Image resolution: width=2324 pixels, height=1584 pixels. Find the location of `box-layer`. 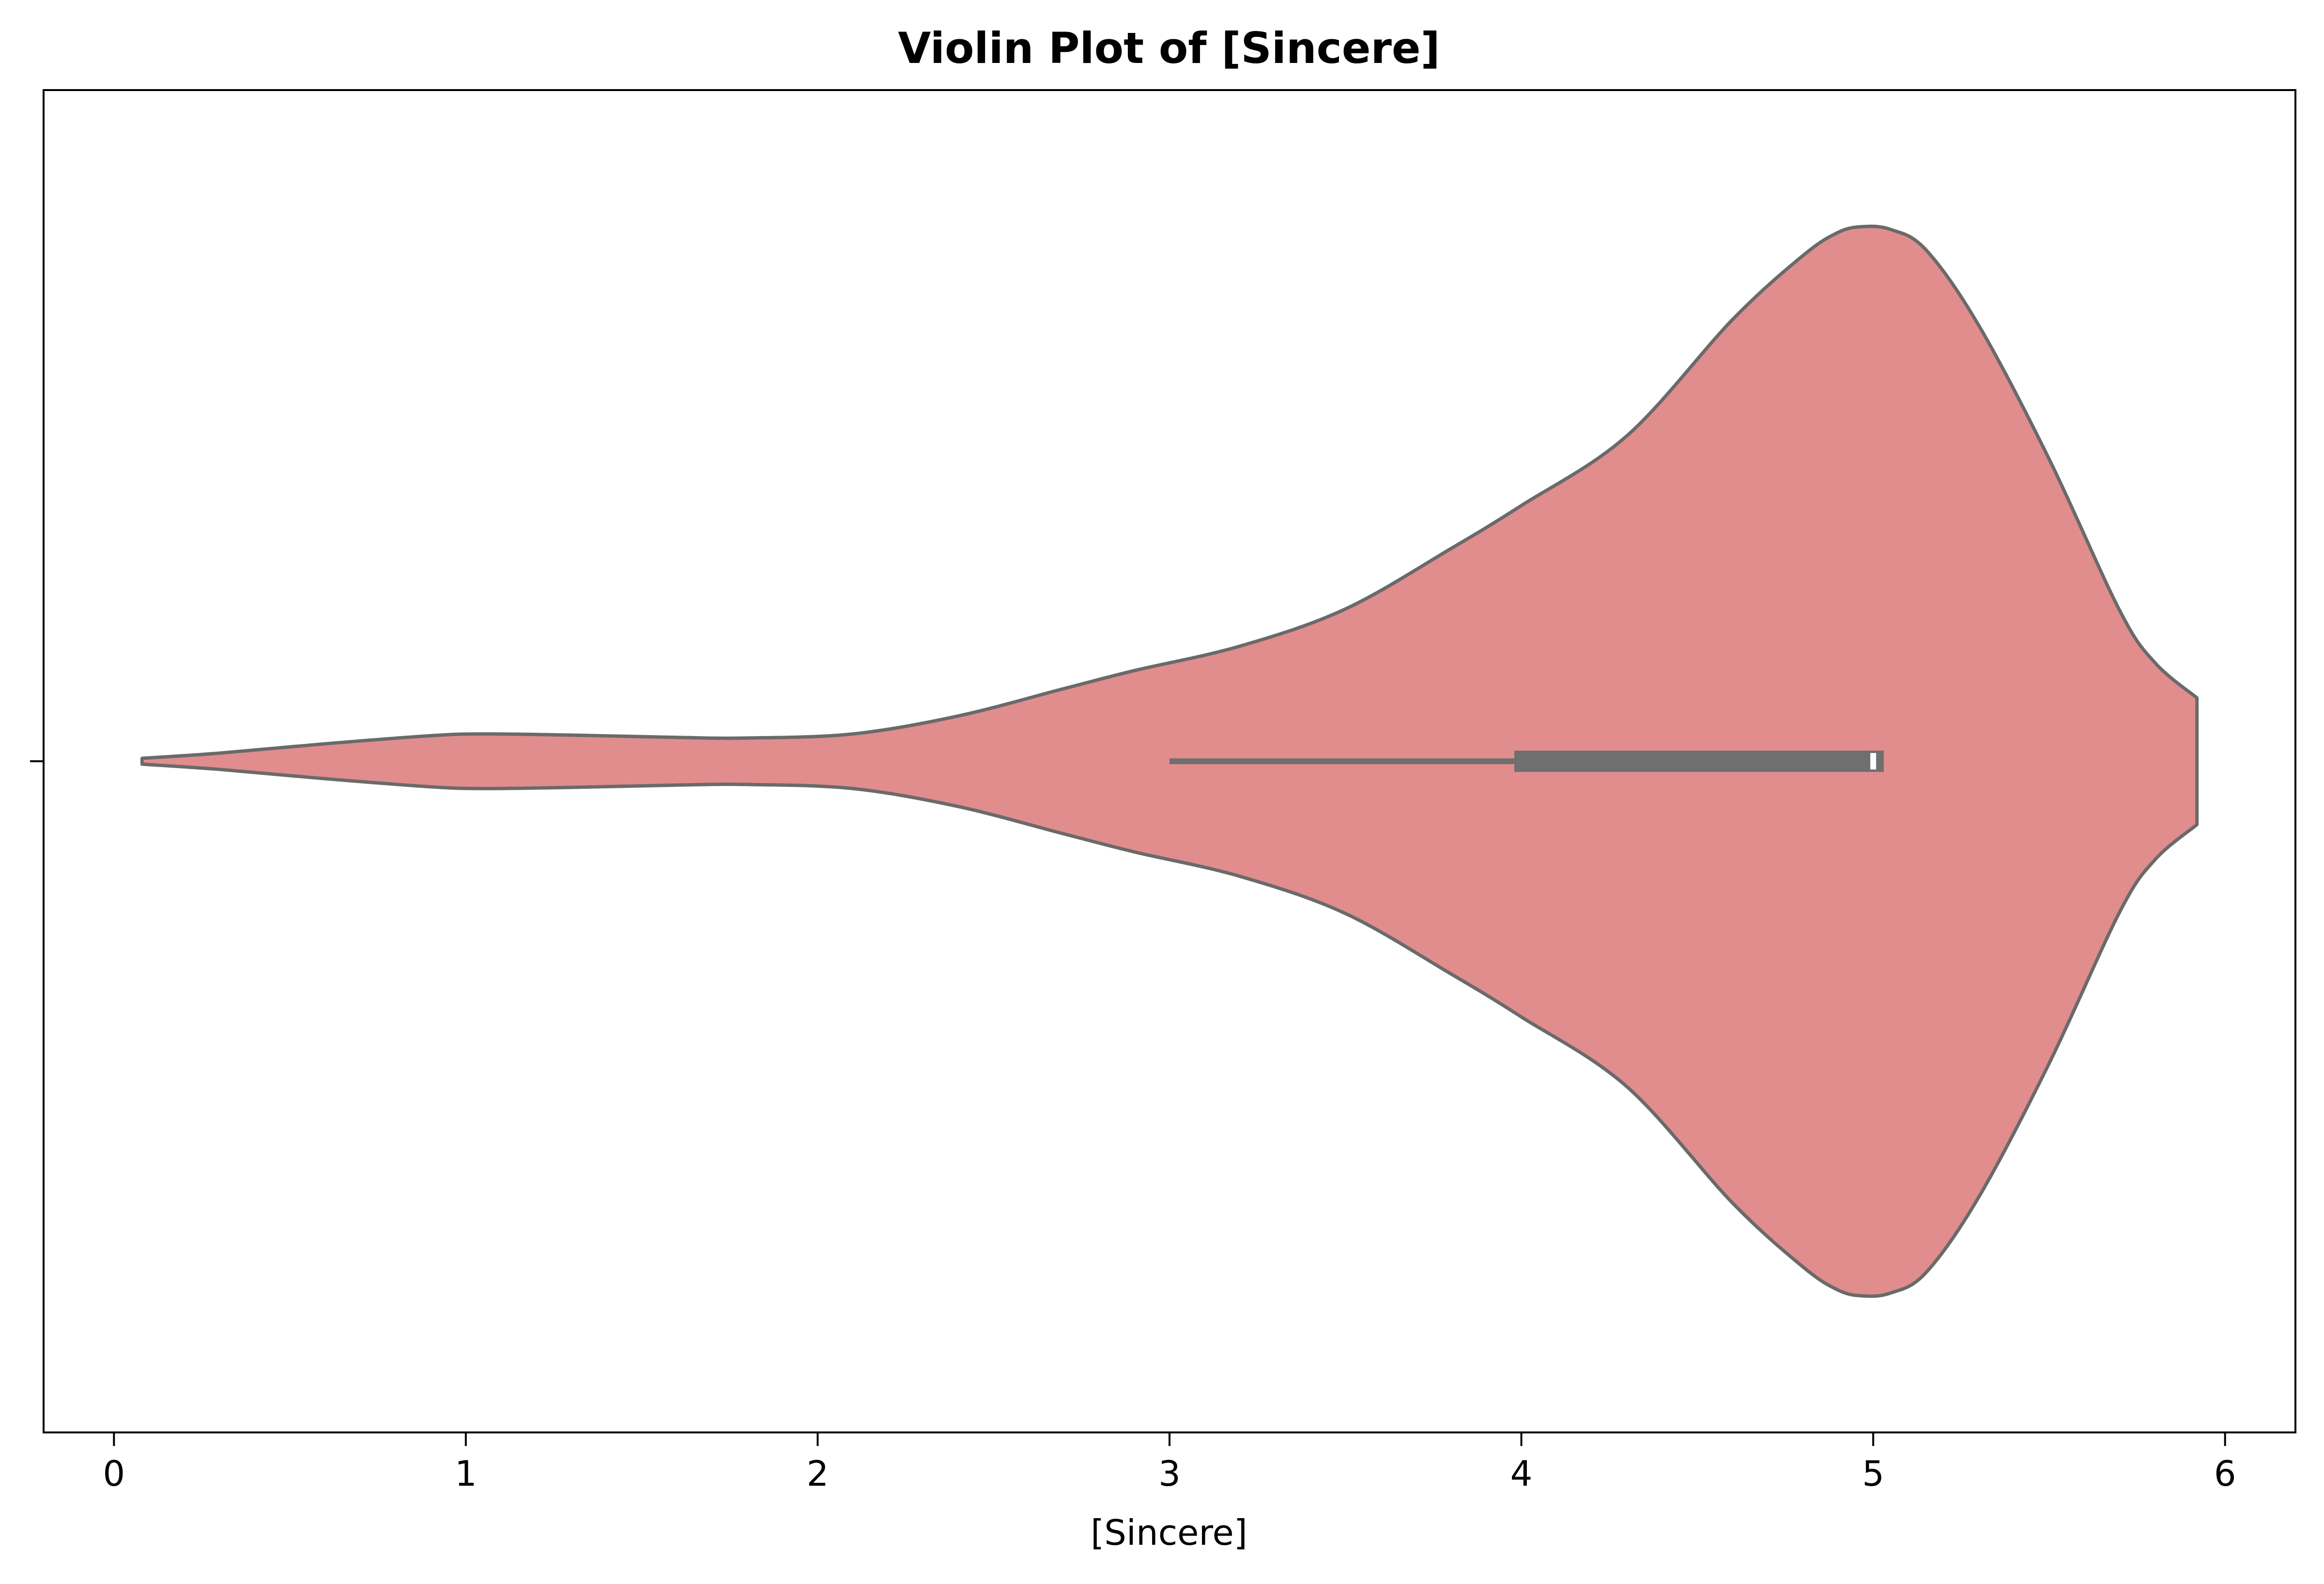

box-layer is located at coordinates (1527, 761).